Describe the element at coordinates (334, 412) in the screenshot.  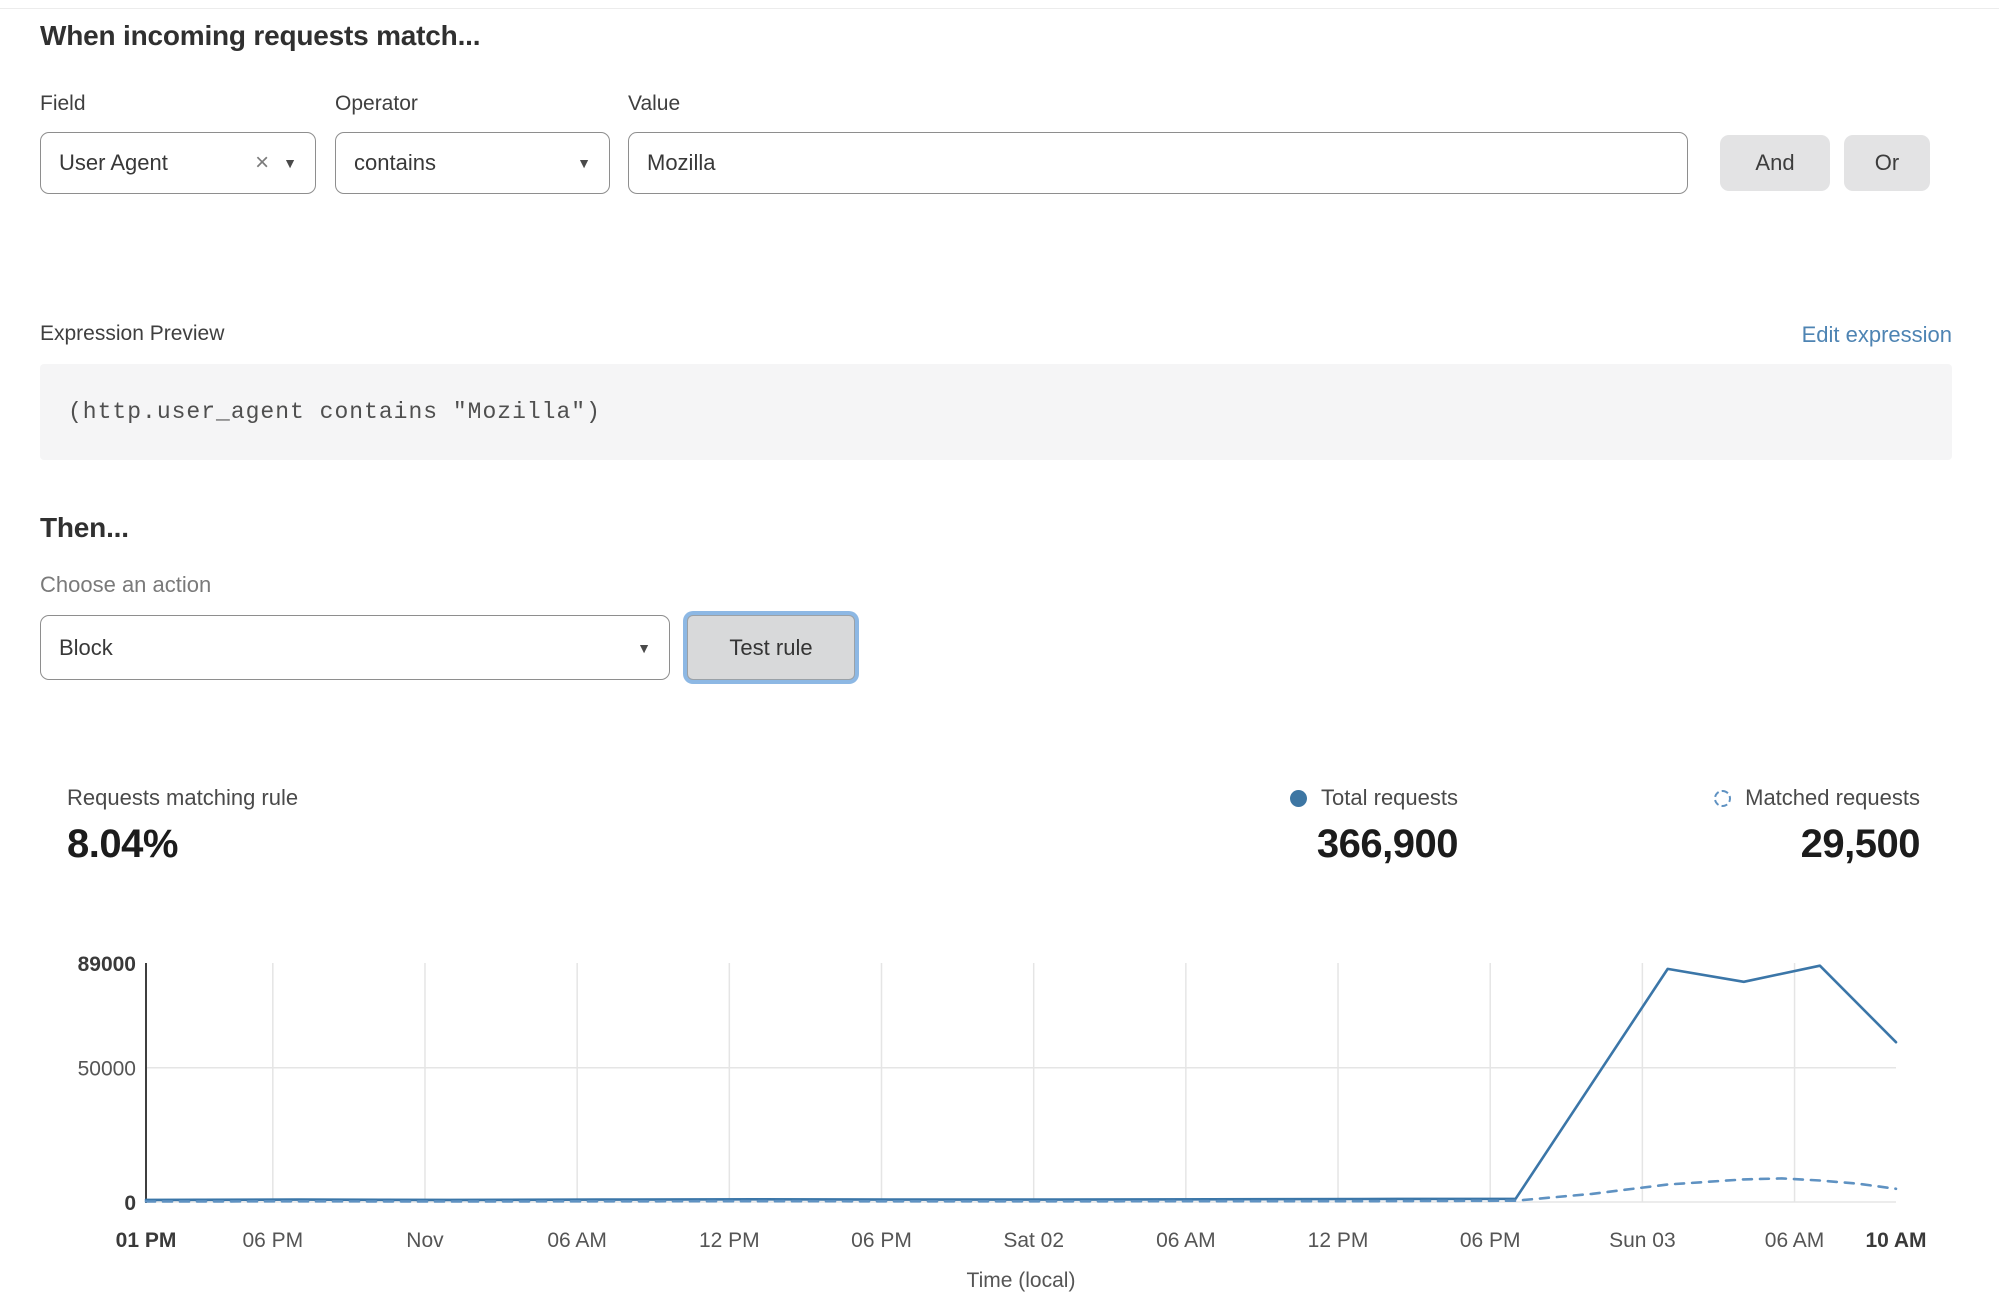
I see `expression-code: (http.user_agent contains "Mozilla")` at that location.